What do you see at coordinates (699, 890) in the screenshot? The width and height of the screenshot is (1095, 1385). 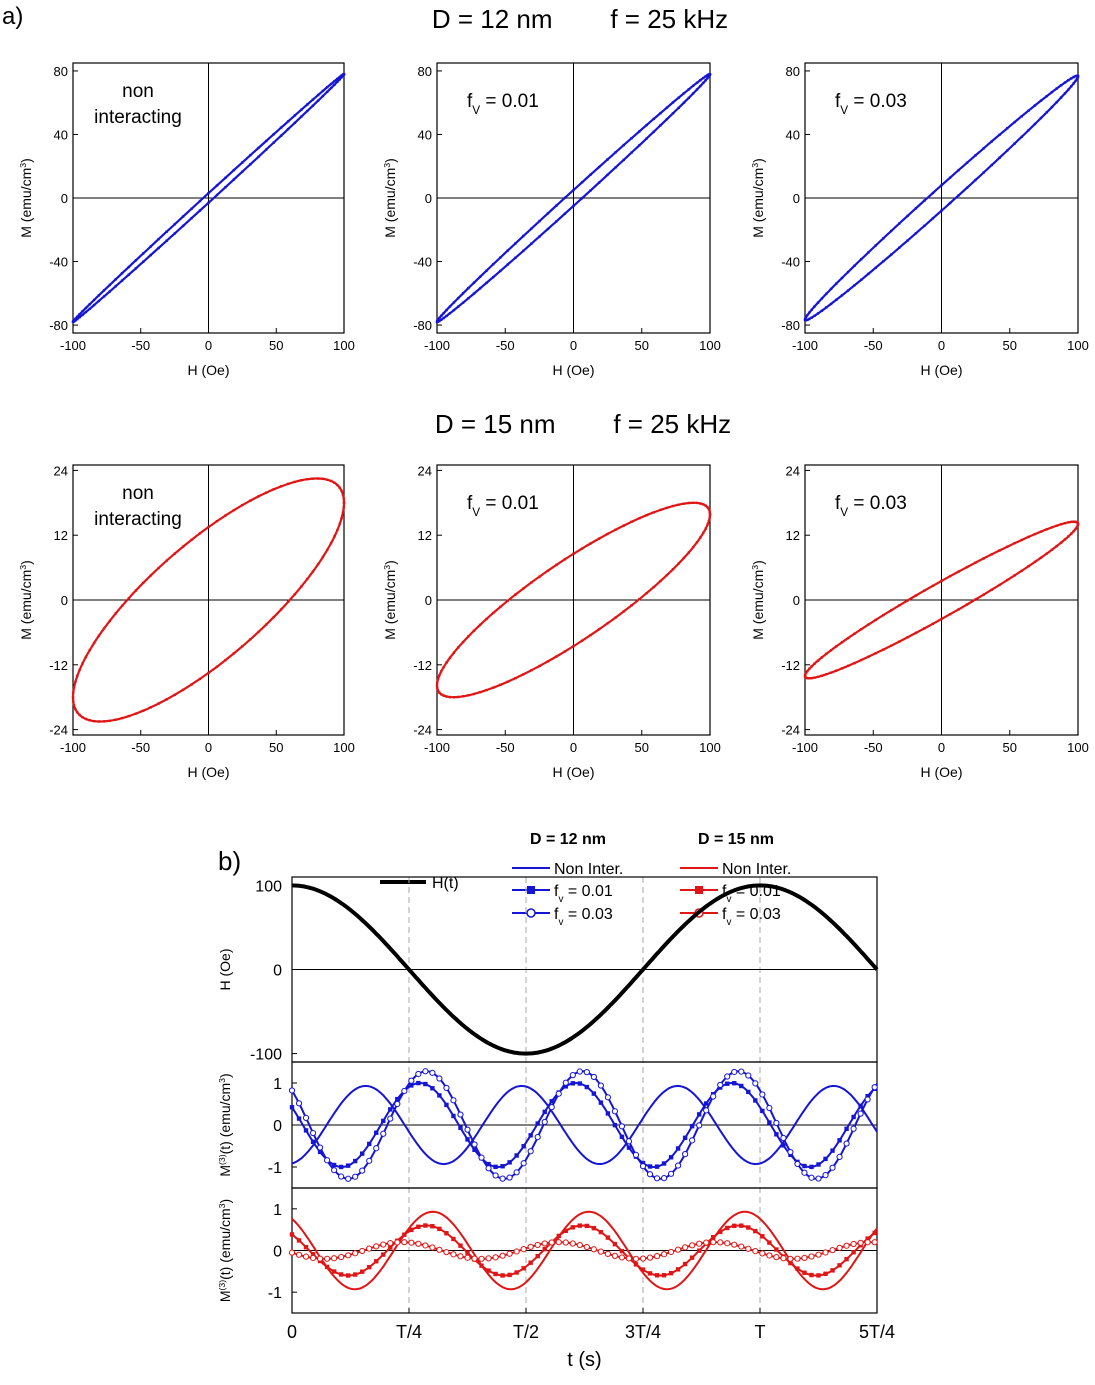 I see `legend-marker-square` at bounding box center [699, 890].